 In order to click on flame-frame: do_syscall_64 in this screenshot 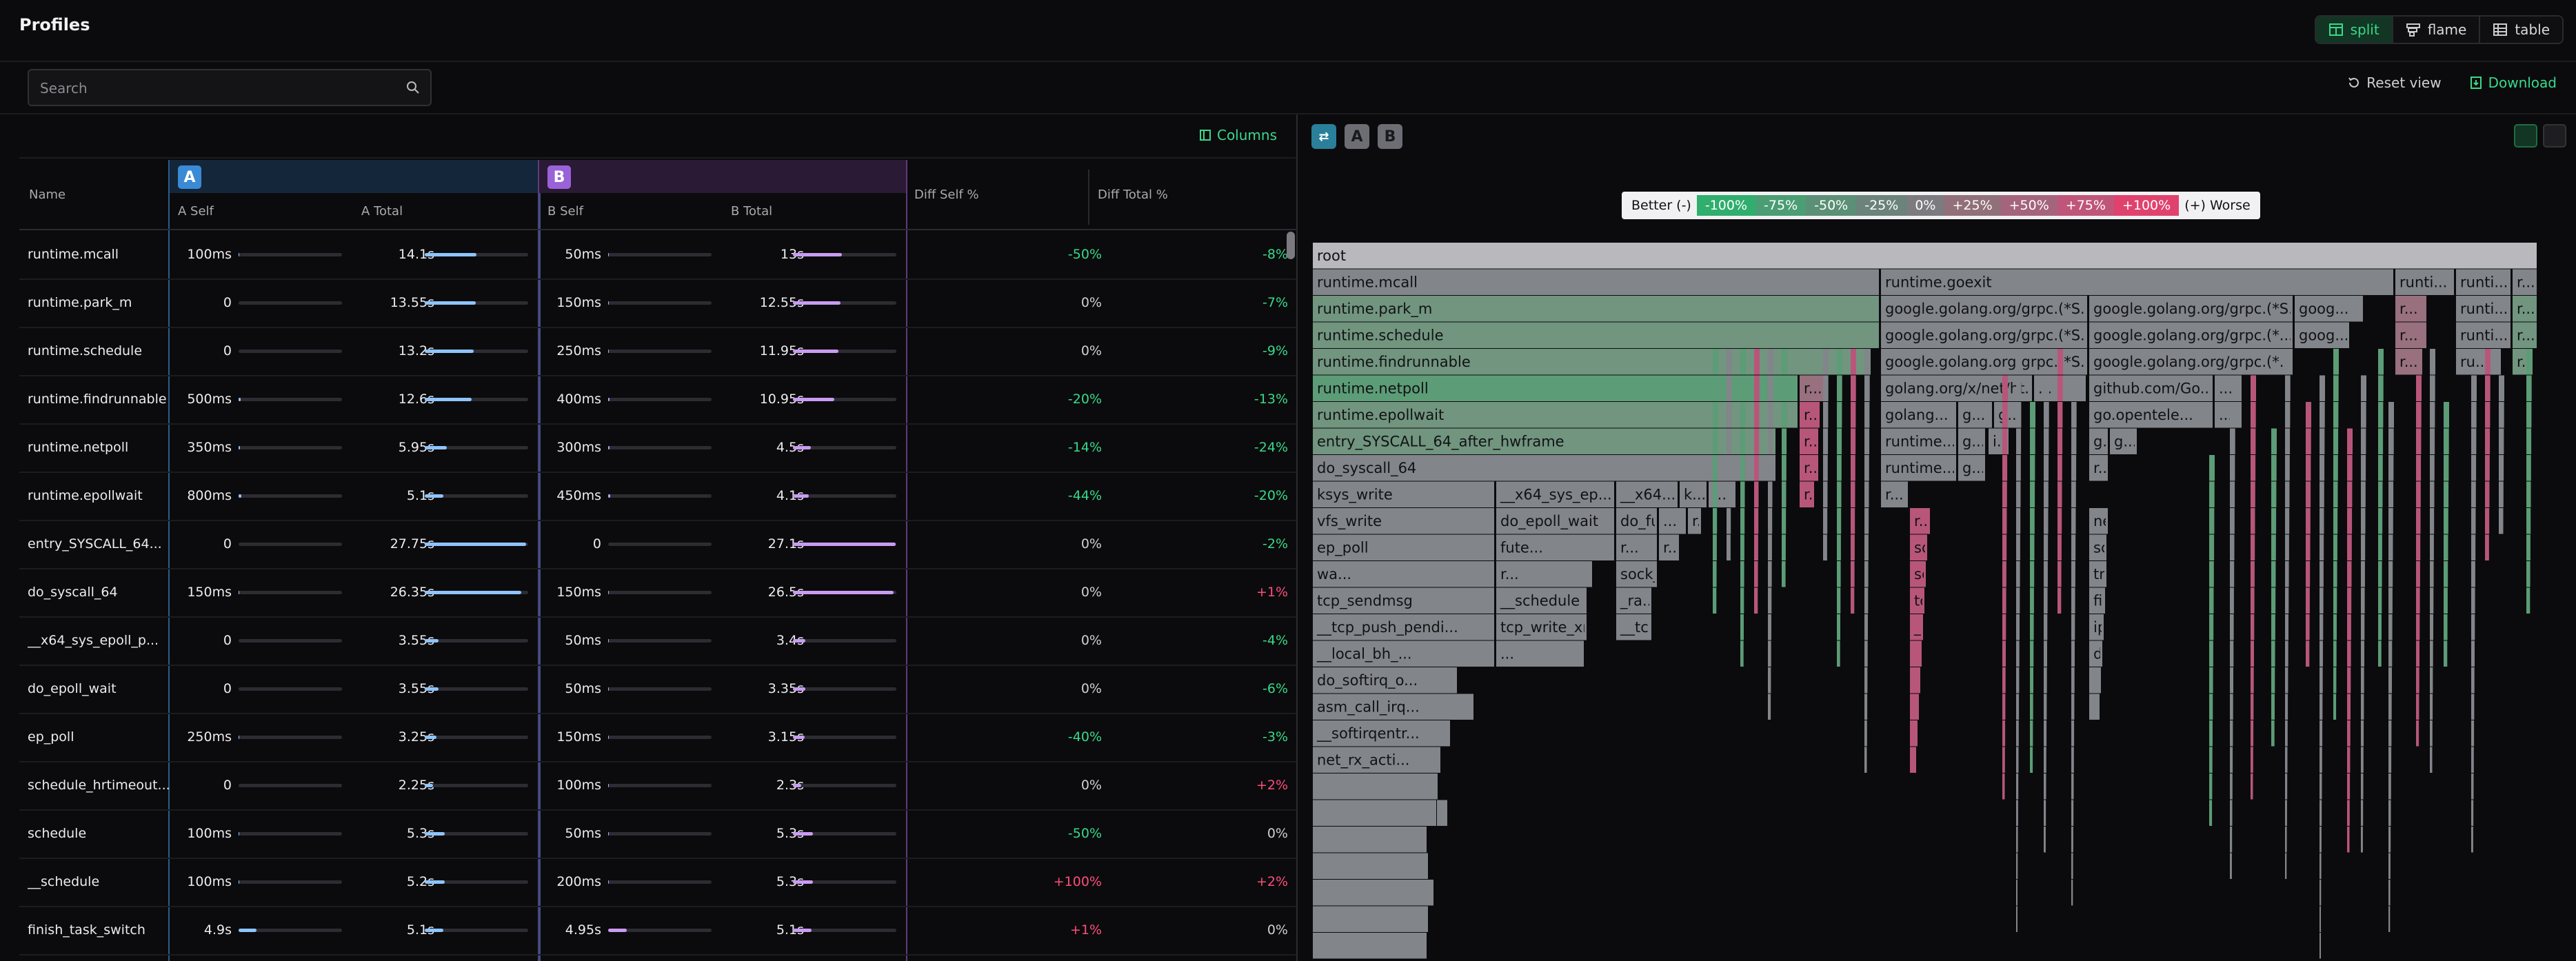, I will do `click(1544, 468)`.